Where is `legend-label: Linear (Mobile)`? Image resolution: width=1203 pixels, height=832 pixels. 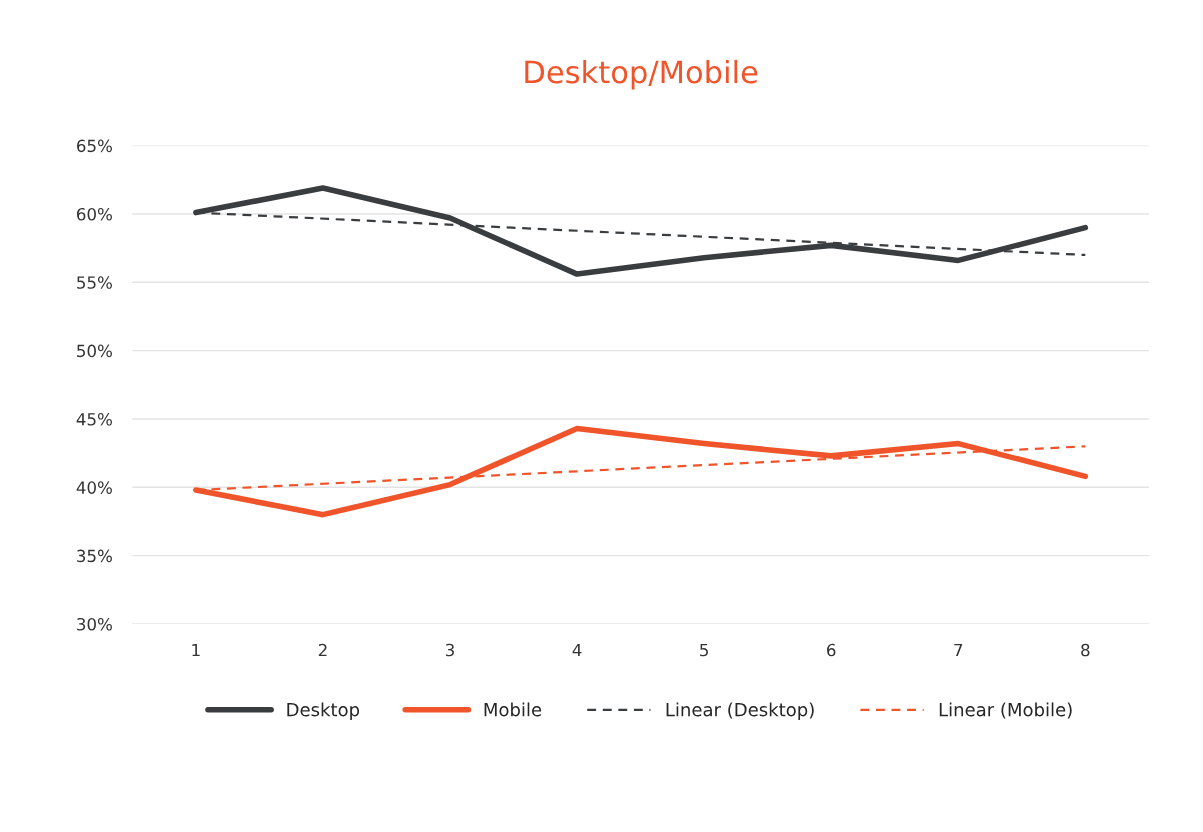 legend-label: Linear (Mobile) is located at coordinates (1005, 710).